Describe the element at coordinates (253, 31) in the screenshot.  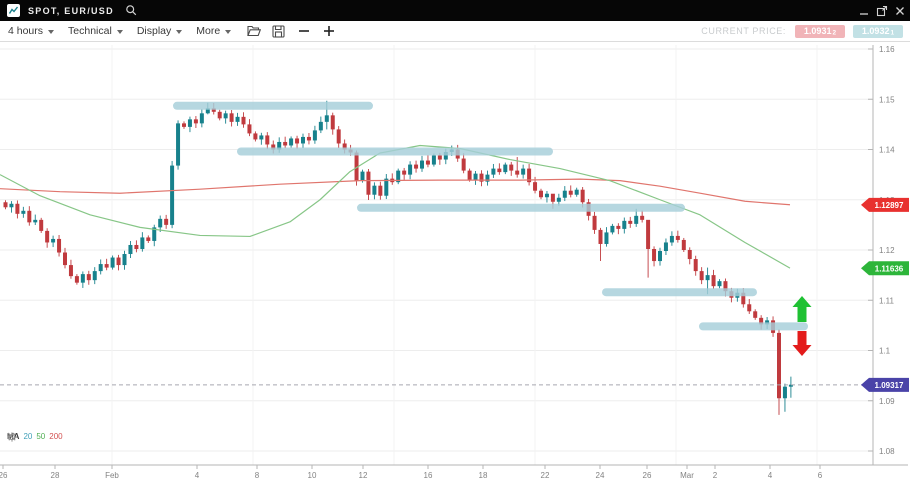
I see `open-folder-icon` at that location.